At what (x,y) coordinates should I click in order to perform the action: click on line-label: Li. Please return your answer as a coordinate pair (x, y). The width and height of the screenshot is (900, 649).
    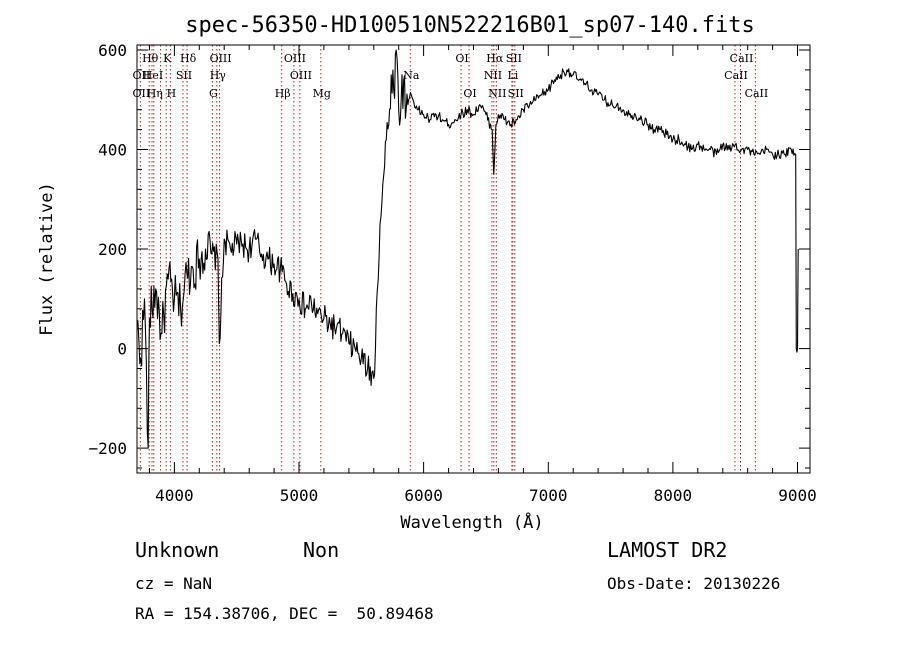
    Looking at the image, I should click on (512, 75).